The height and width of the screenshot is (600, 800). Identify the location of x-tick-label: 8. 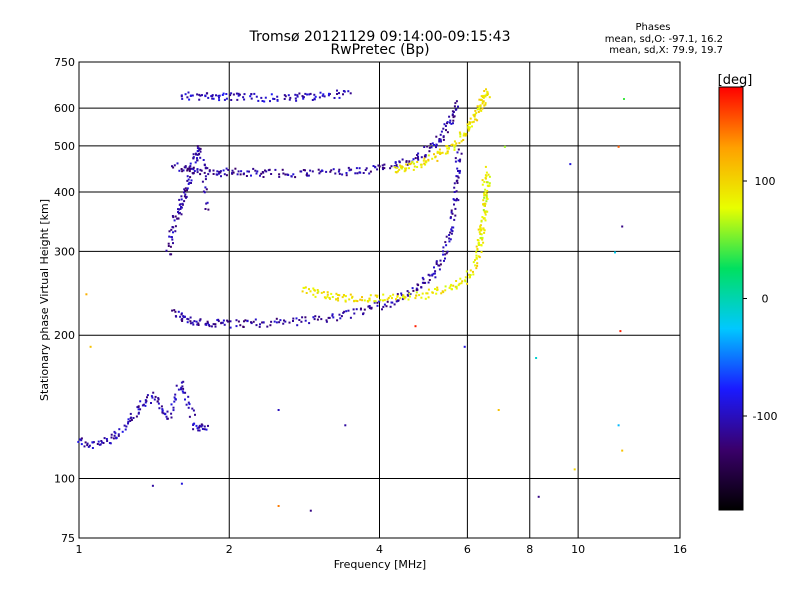
(529, 549).